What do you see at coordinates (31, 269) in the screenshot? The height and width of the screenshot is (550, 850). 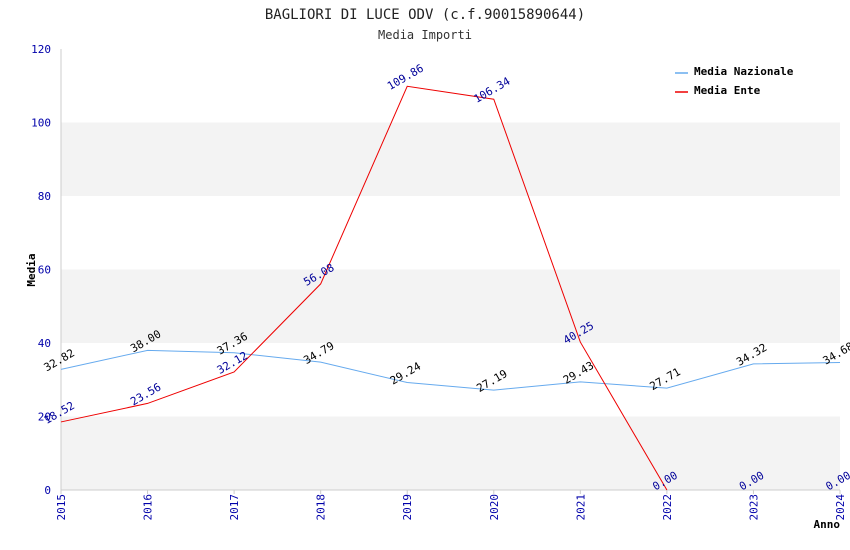 I see `y-axis-title: Media` at bounding box center [31, 269].